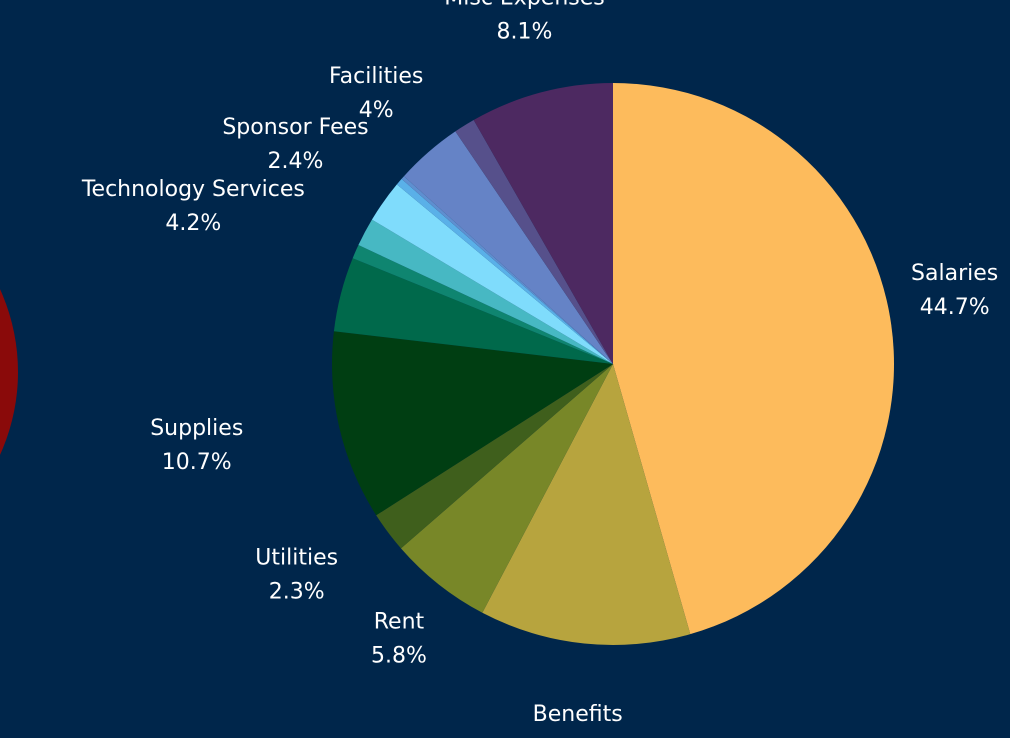 The height and width of the screenshot is (738, 1010). Describe the element at coordinates (955, 307) in the screenshot. I see `slice-value-label: 44.7%` at that location.